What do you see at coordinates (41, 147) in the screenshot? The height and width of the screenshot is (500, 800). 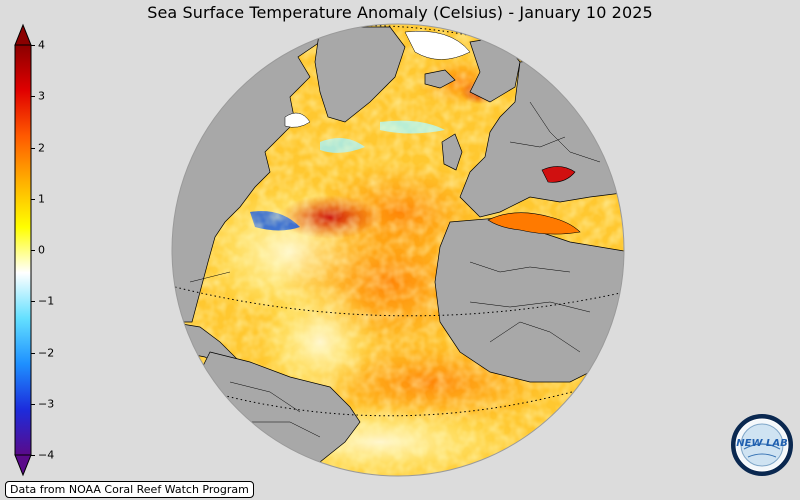 I see `colorbar-tick-label: 2` at bounding box center [41, 147].